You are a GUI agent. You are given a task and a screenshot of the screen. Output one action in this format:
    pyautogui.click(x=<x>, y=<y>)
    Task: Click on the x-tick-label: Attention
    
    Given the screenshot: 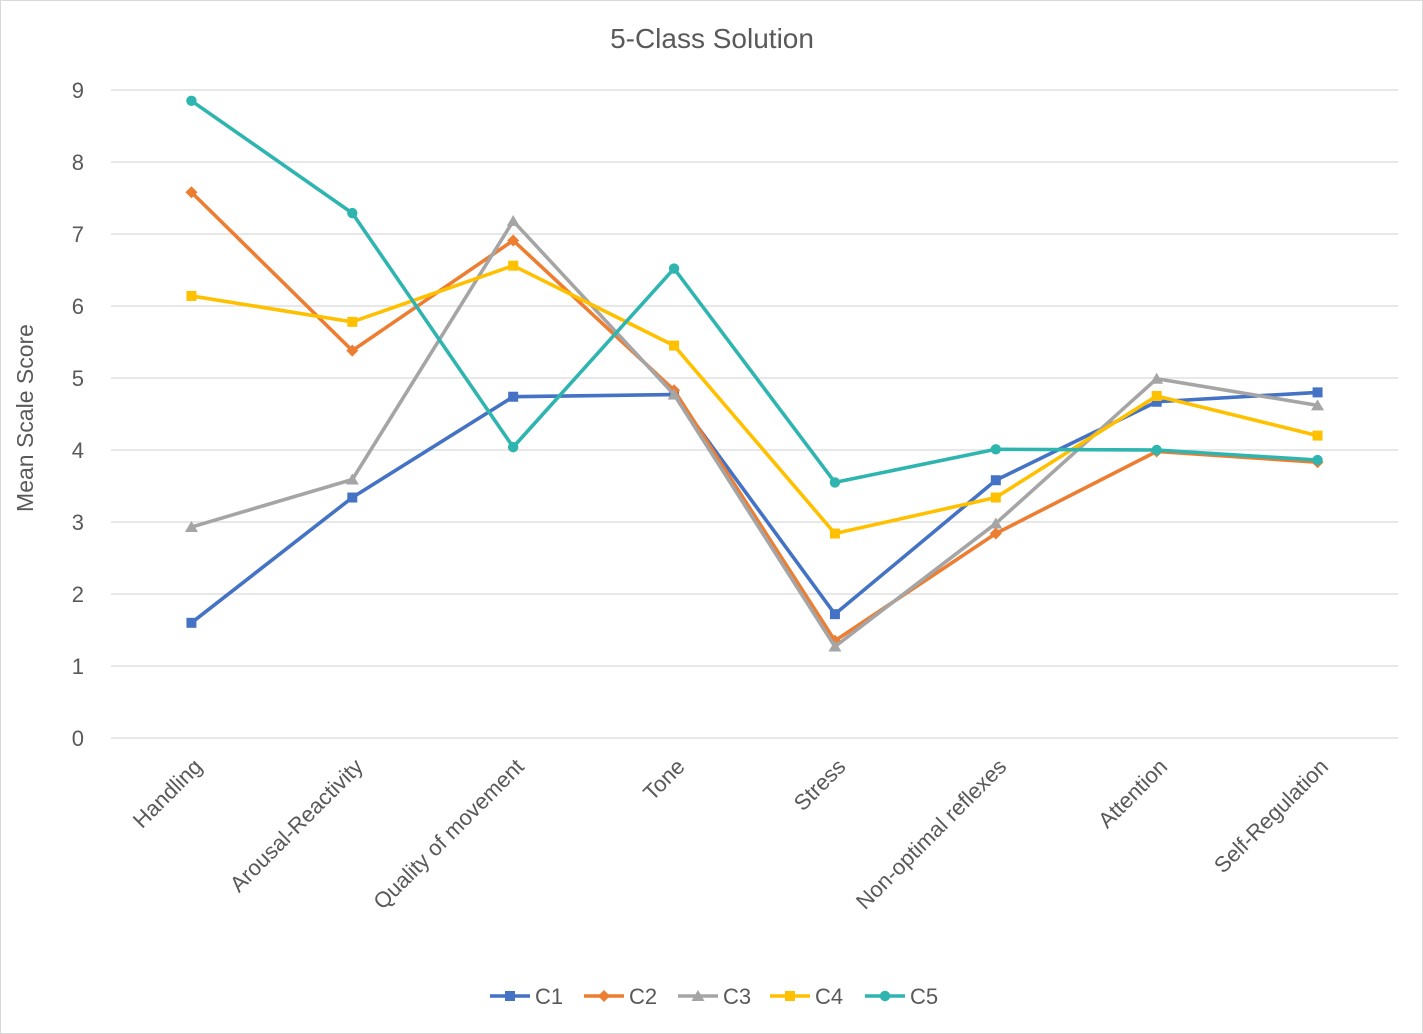 What is the action you would take?
    pyautogui.click(x=1132, y=793)
    